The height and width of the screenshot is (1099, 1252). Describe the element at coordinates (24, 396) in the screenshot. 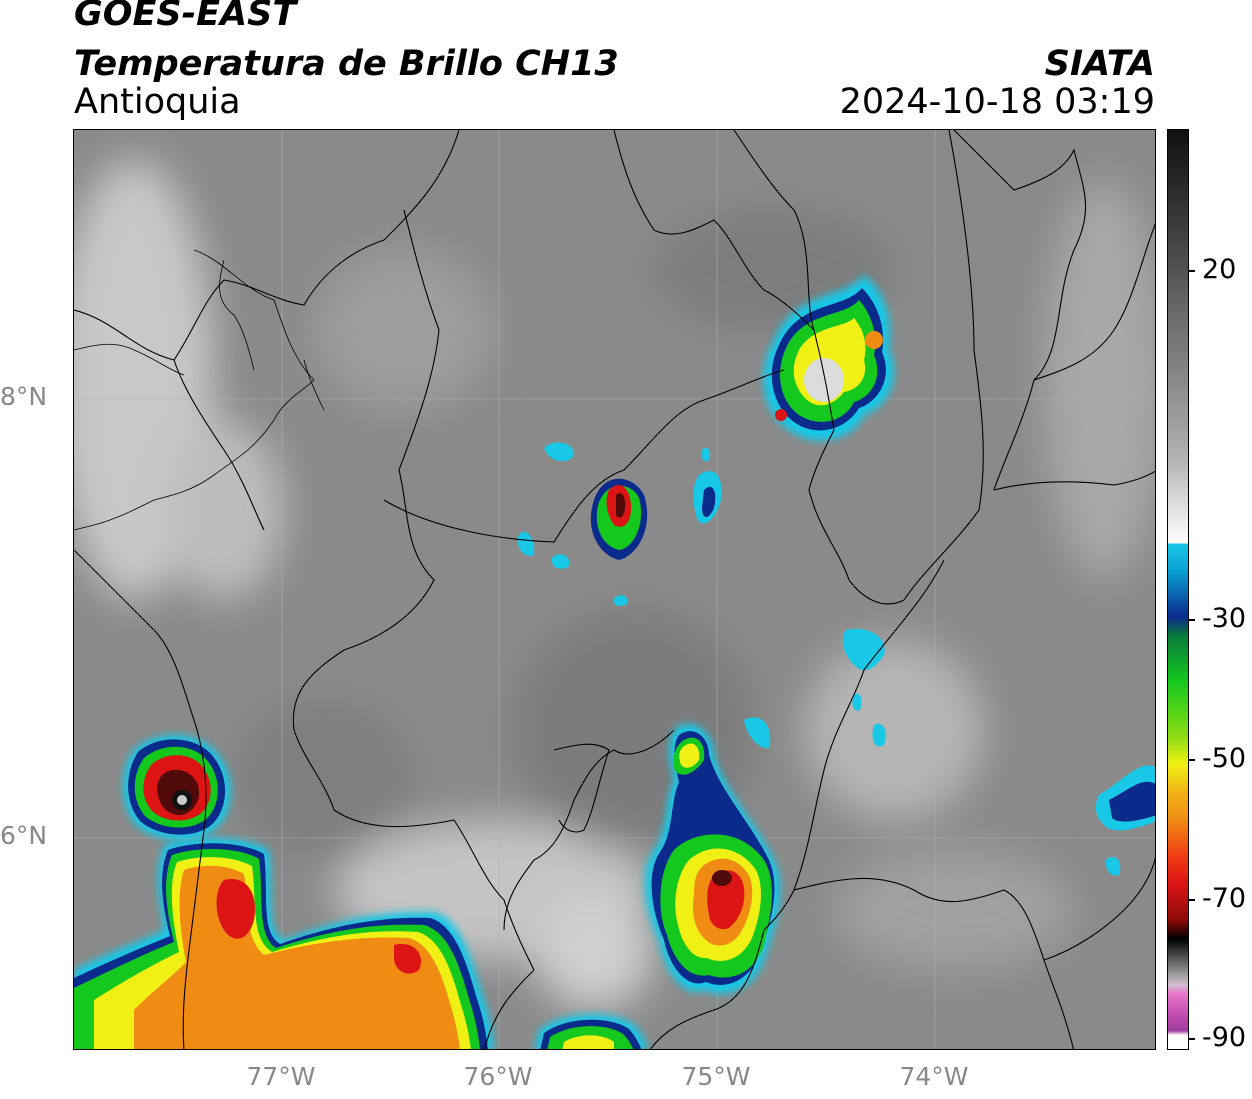

I see `lat-label-8n: 8°N` at that location.